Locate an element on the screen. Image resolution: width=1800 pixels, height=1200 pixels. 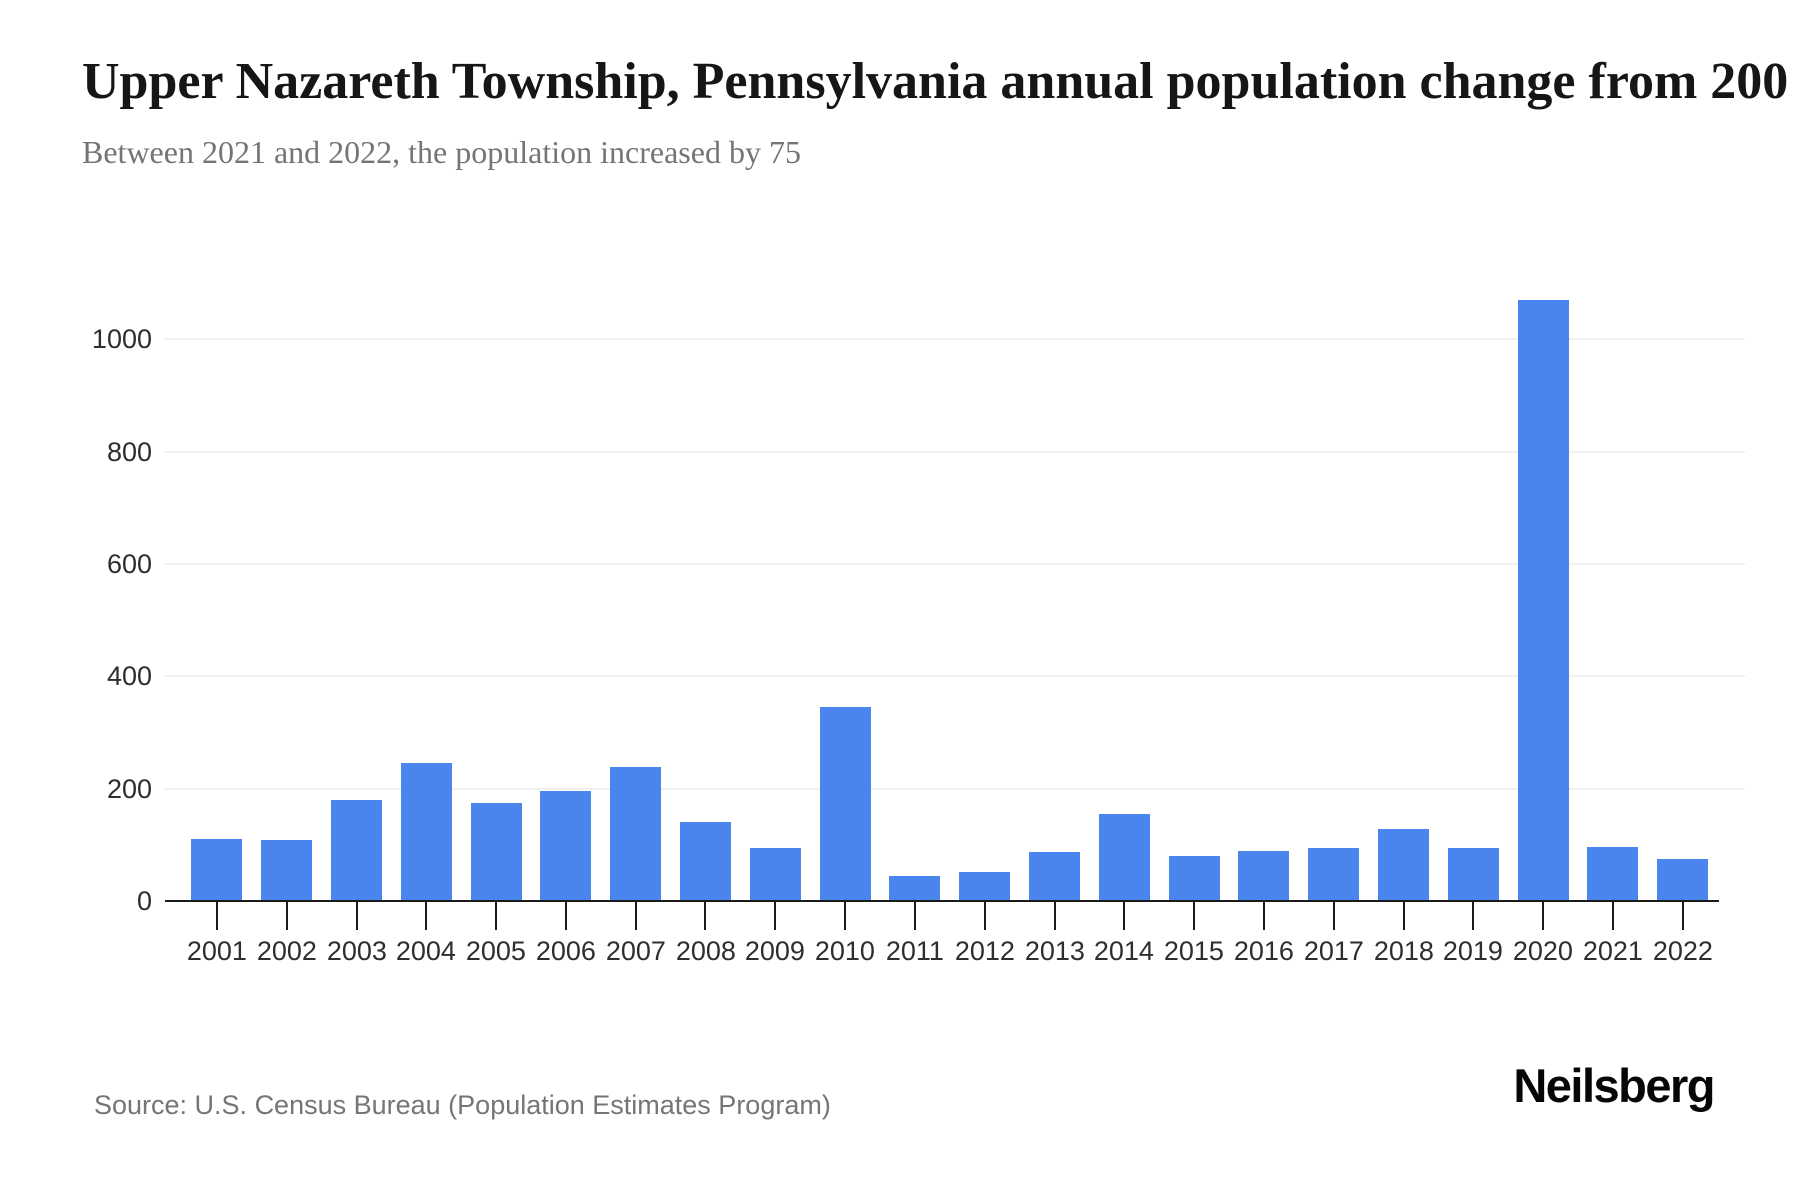
y-axis-tick-label: 600 is located at coordinates (129, 563).